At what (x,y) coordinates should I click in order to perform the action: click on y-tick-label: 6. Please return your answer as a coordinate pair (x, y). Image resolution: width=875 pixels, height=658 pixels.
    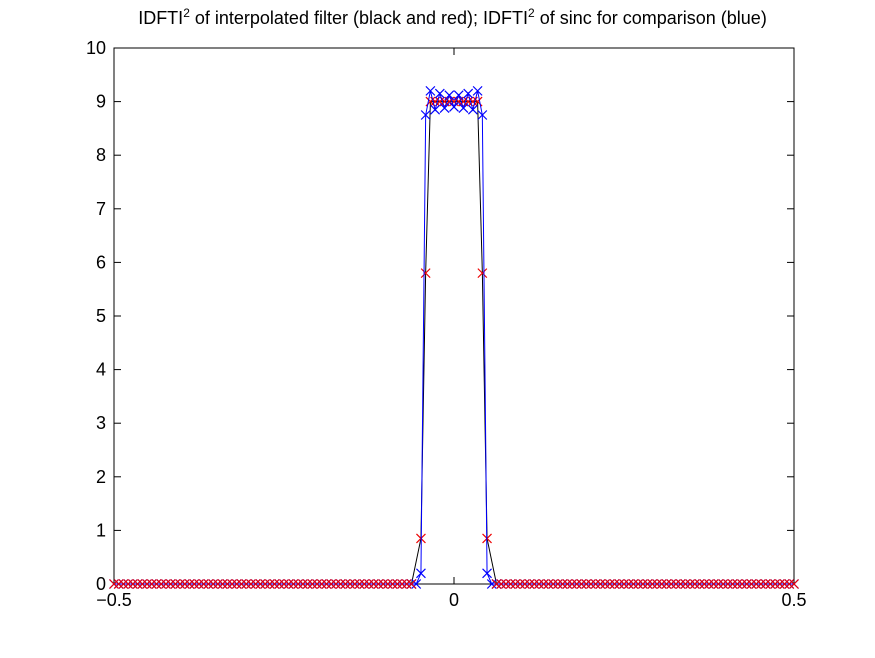
    Looking at the image, I should click on (101, 262).